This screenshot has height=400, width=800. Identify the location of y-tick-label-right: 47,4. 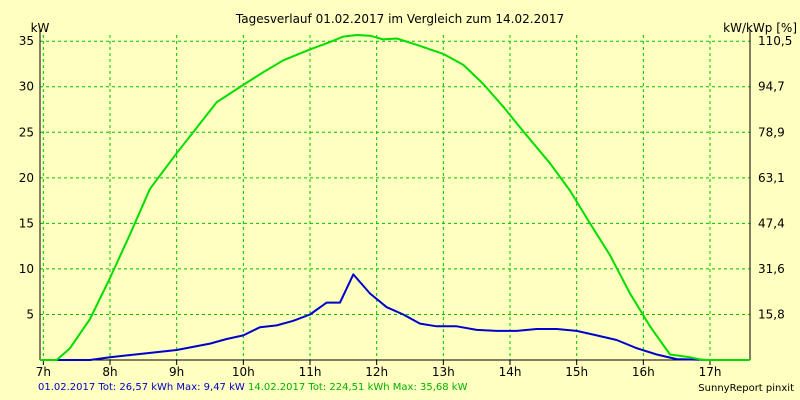
(771, 223).